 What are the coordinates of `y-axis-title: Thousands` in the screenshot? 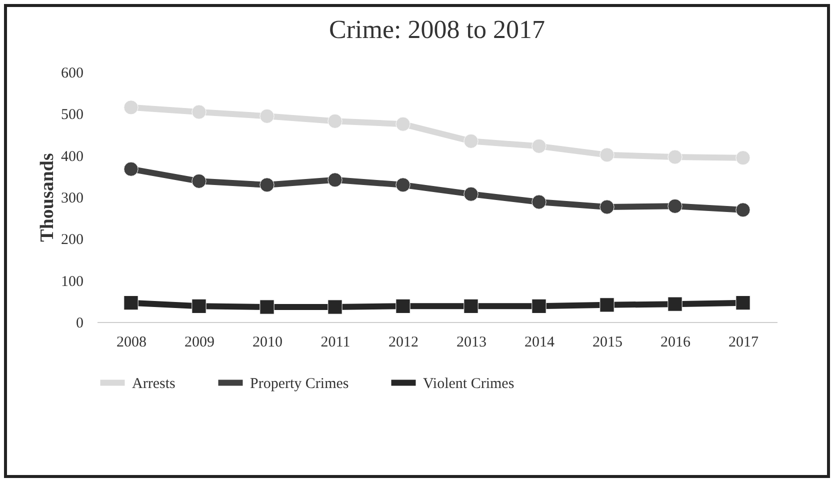 It's located at (47, 197).